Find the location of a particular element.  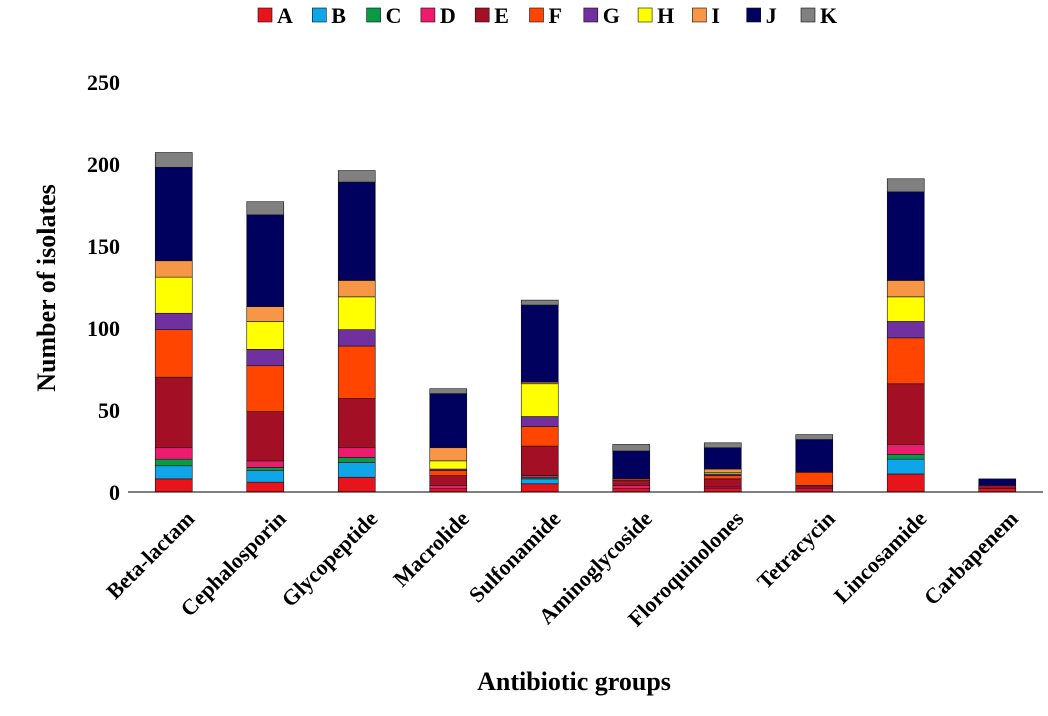

legend-item: D is located at coordinates (438, 15).